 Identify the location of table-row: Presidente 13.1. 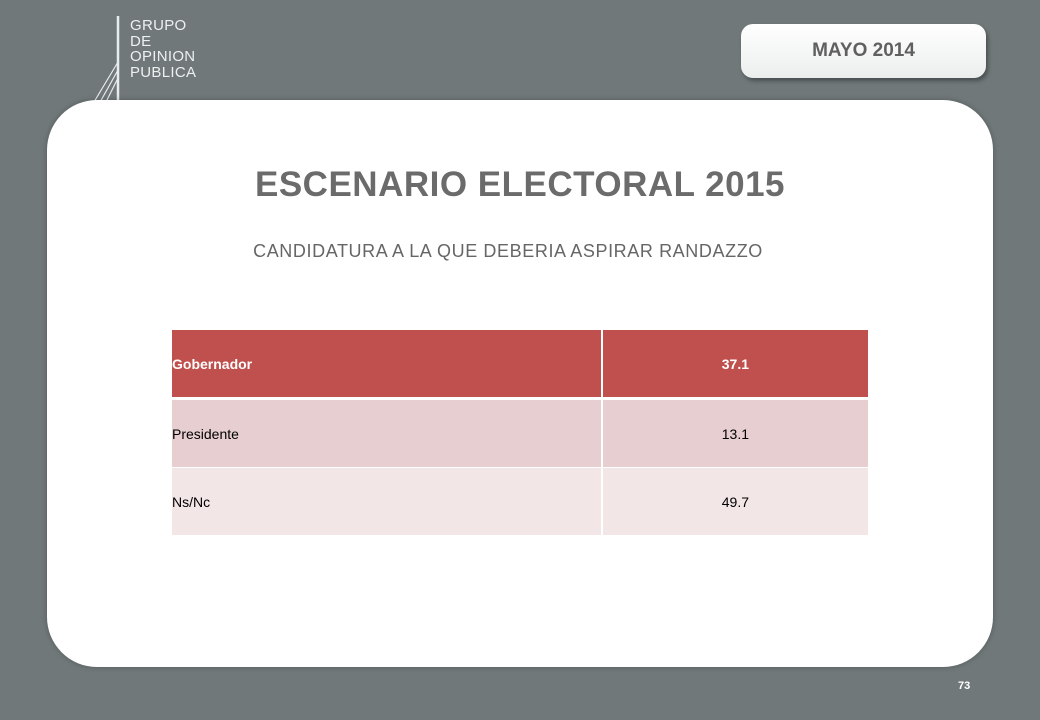
(520, 433).